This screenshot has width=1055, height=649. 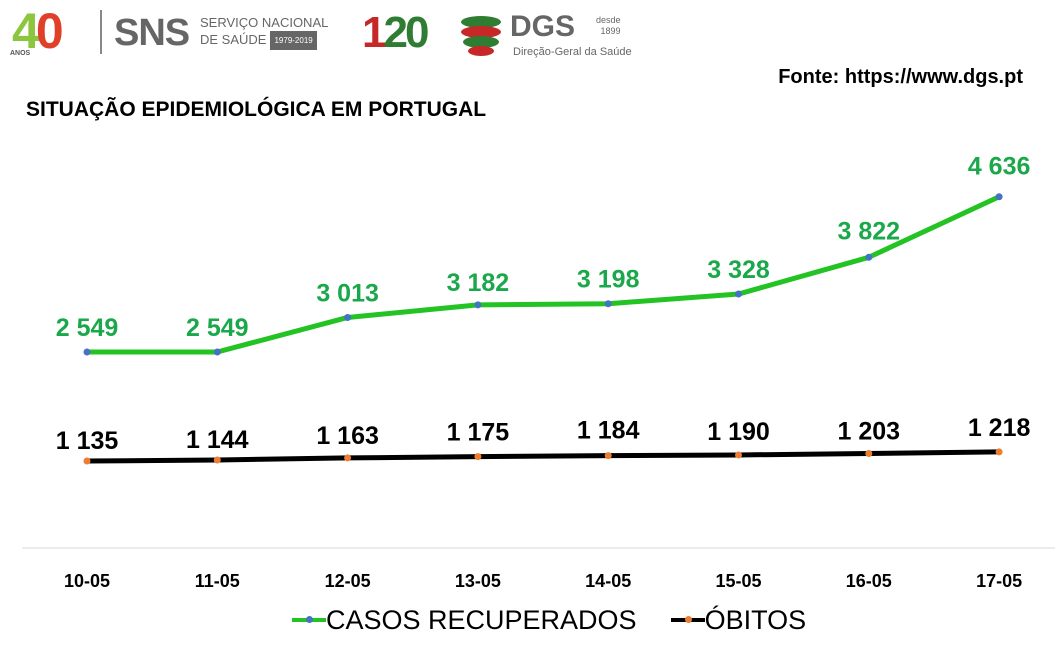 I want to click on logo40-number: 40, so click(x=38, y=31).